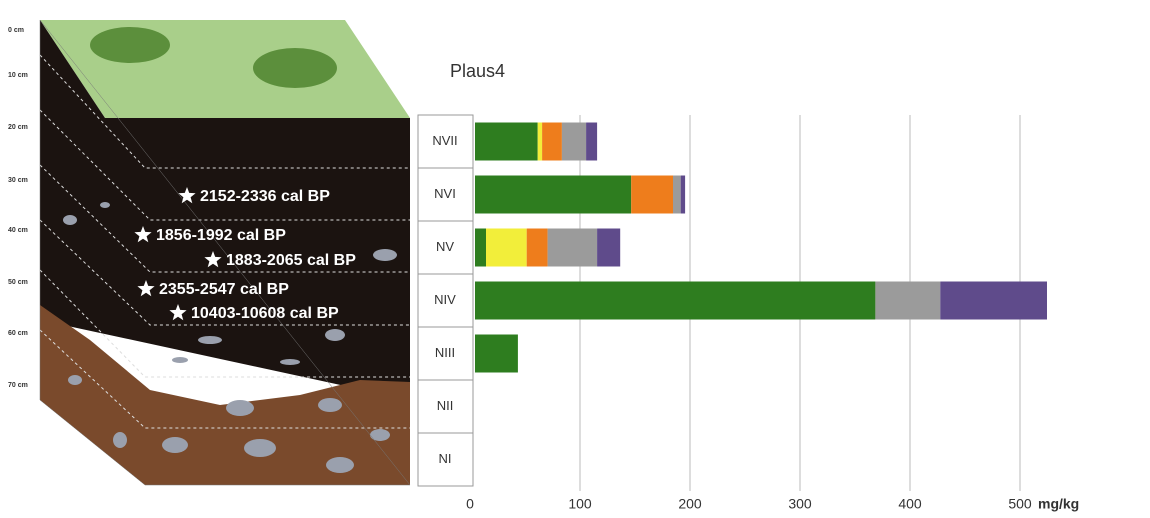  I want to click on depth-label: 30 cm, so click(18, 180).